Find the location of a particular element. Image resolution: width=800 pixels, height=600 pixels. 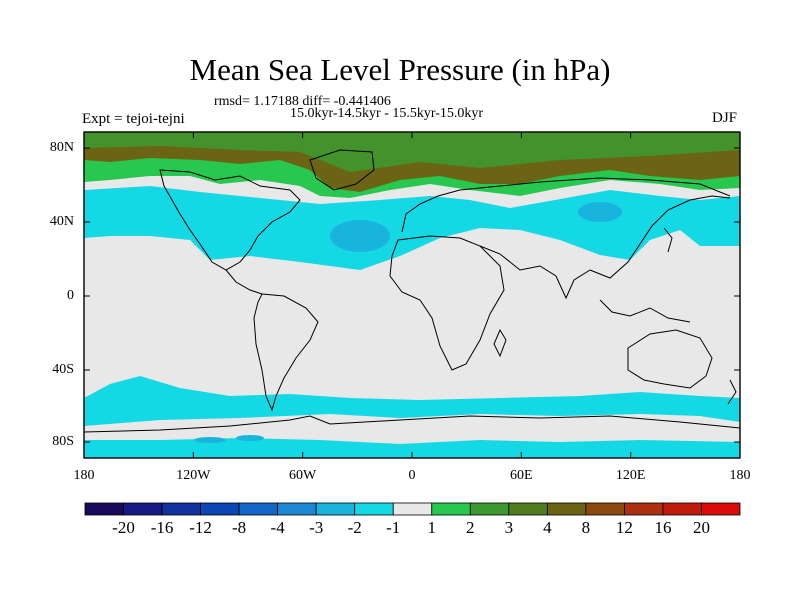

longitude-tick-label: 120W is located at coordinates (193, 475).